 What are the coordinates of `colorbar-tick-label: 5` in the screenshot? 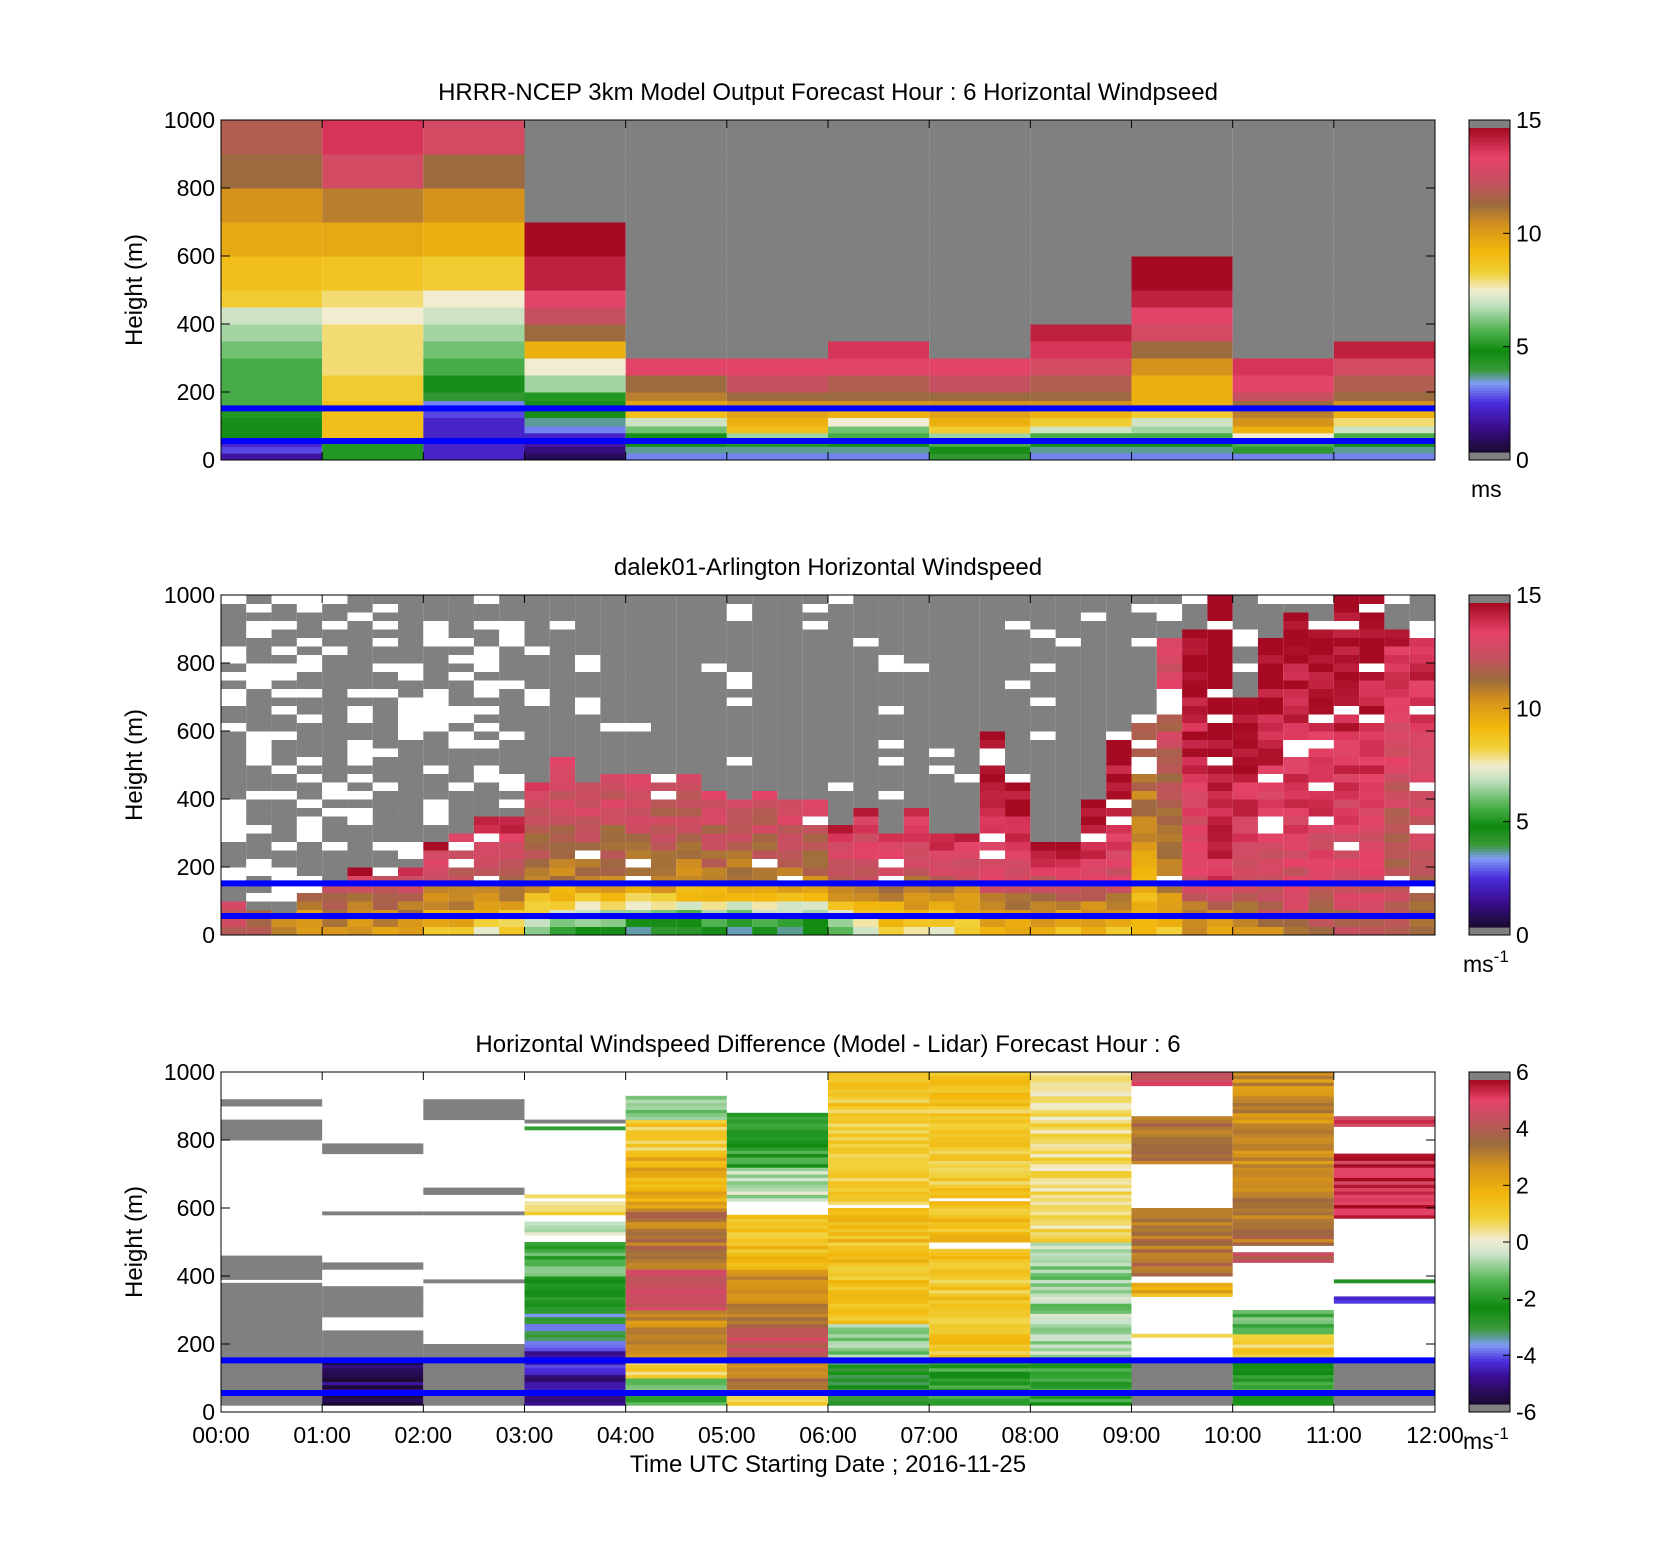 It's located at (1522, 822).